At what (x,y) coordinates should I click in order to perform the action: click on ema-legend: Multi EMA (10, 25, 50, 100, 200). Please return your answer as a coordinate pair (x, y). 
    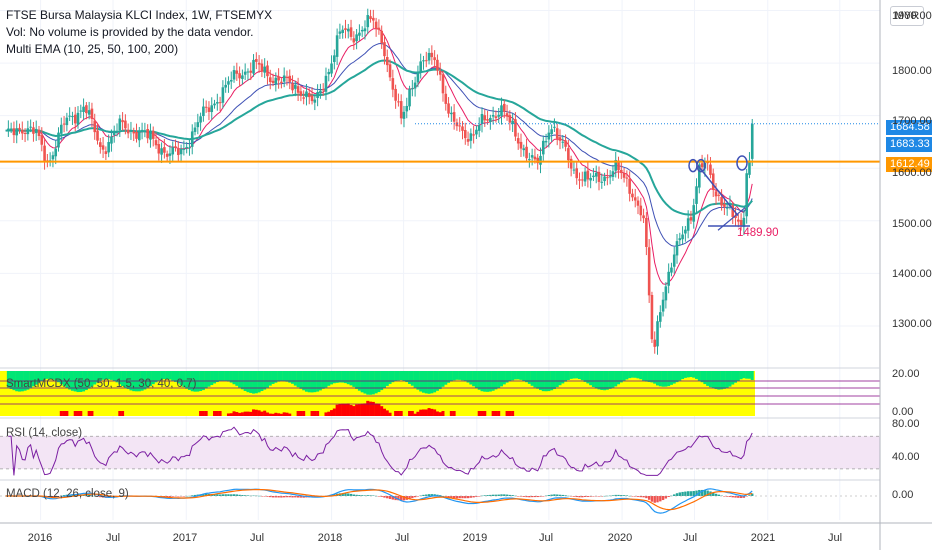
    Looking at the image, I should click on (92, 49).